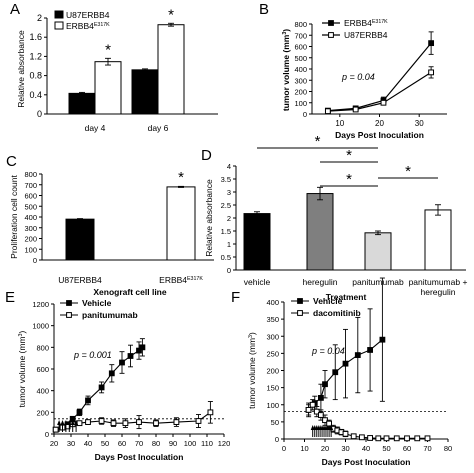  What do you see at coordinates (158, 128) in the screenshot?
I see `x-category-label: day 6` at bounding box center [158, 128].